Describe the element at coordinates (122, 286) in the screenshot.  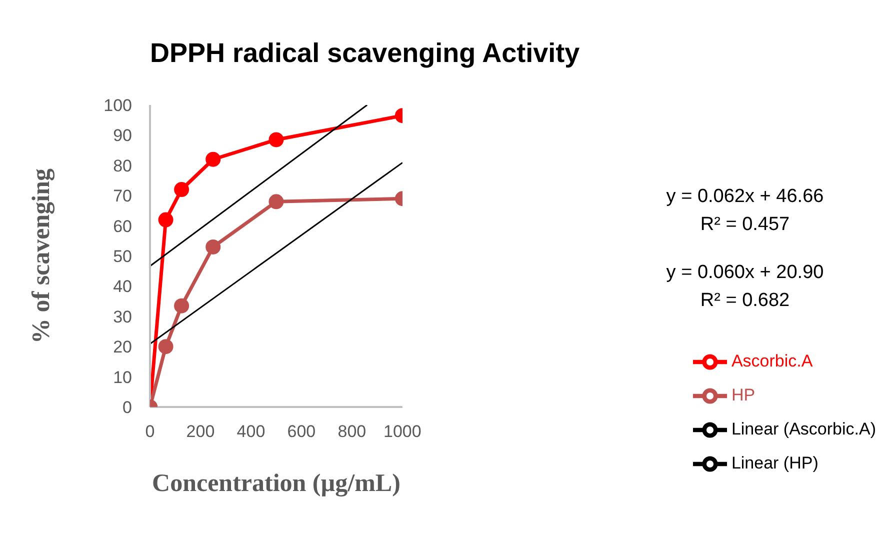
I see `y-tick-label: 40` at that location.